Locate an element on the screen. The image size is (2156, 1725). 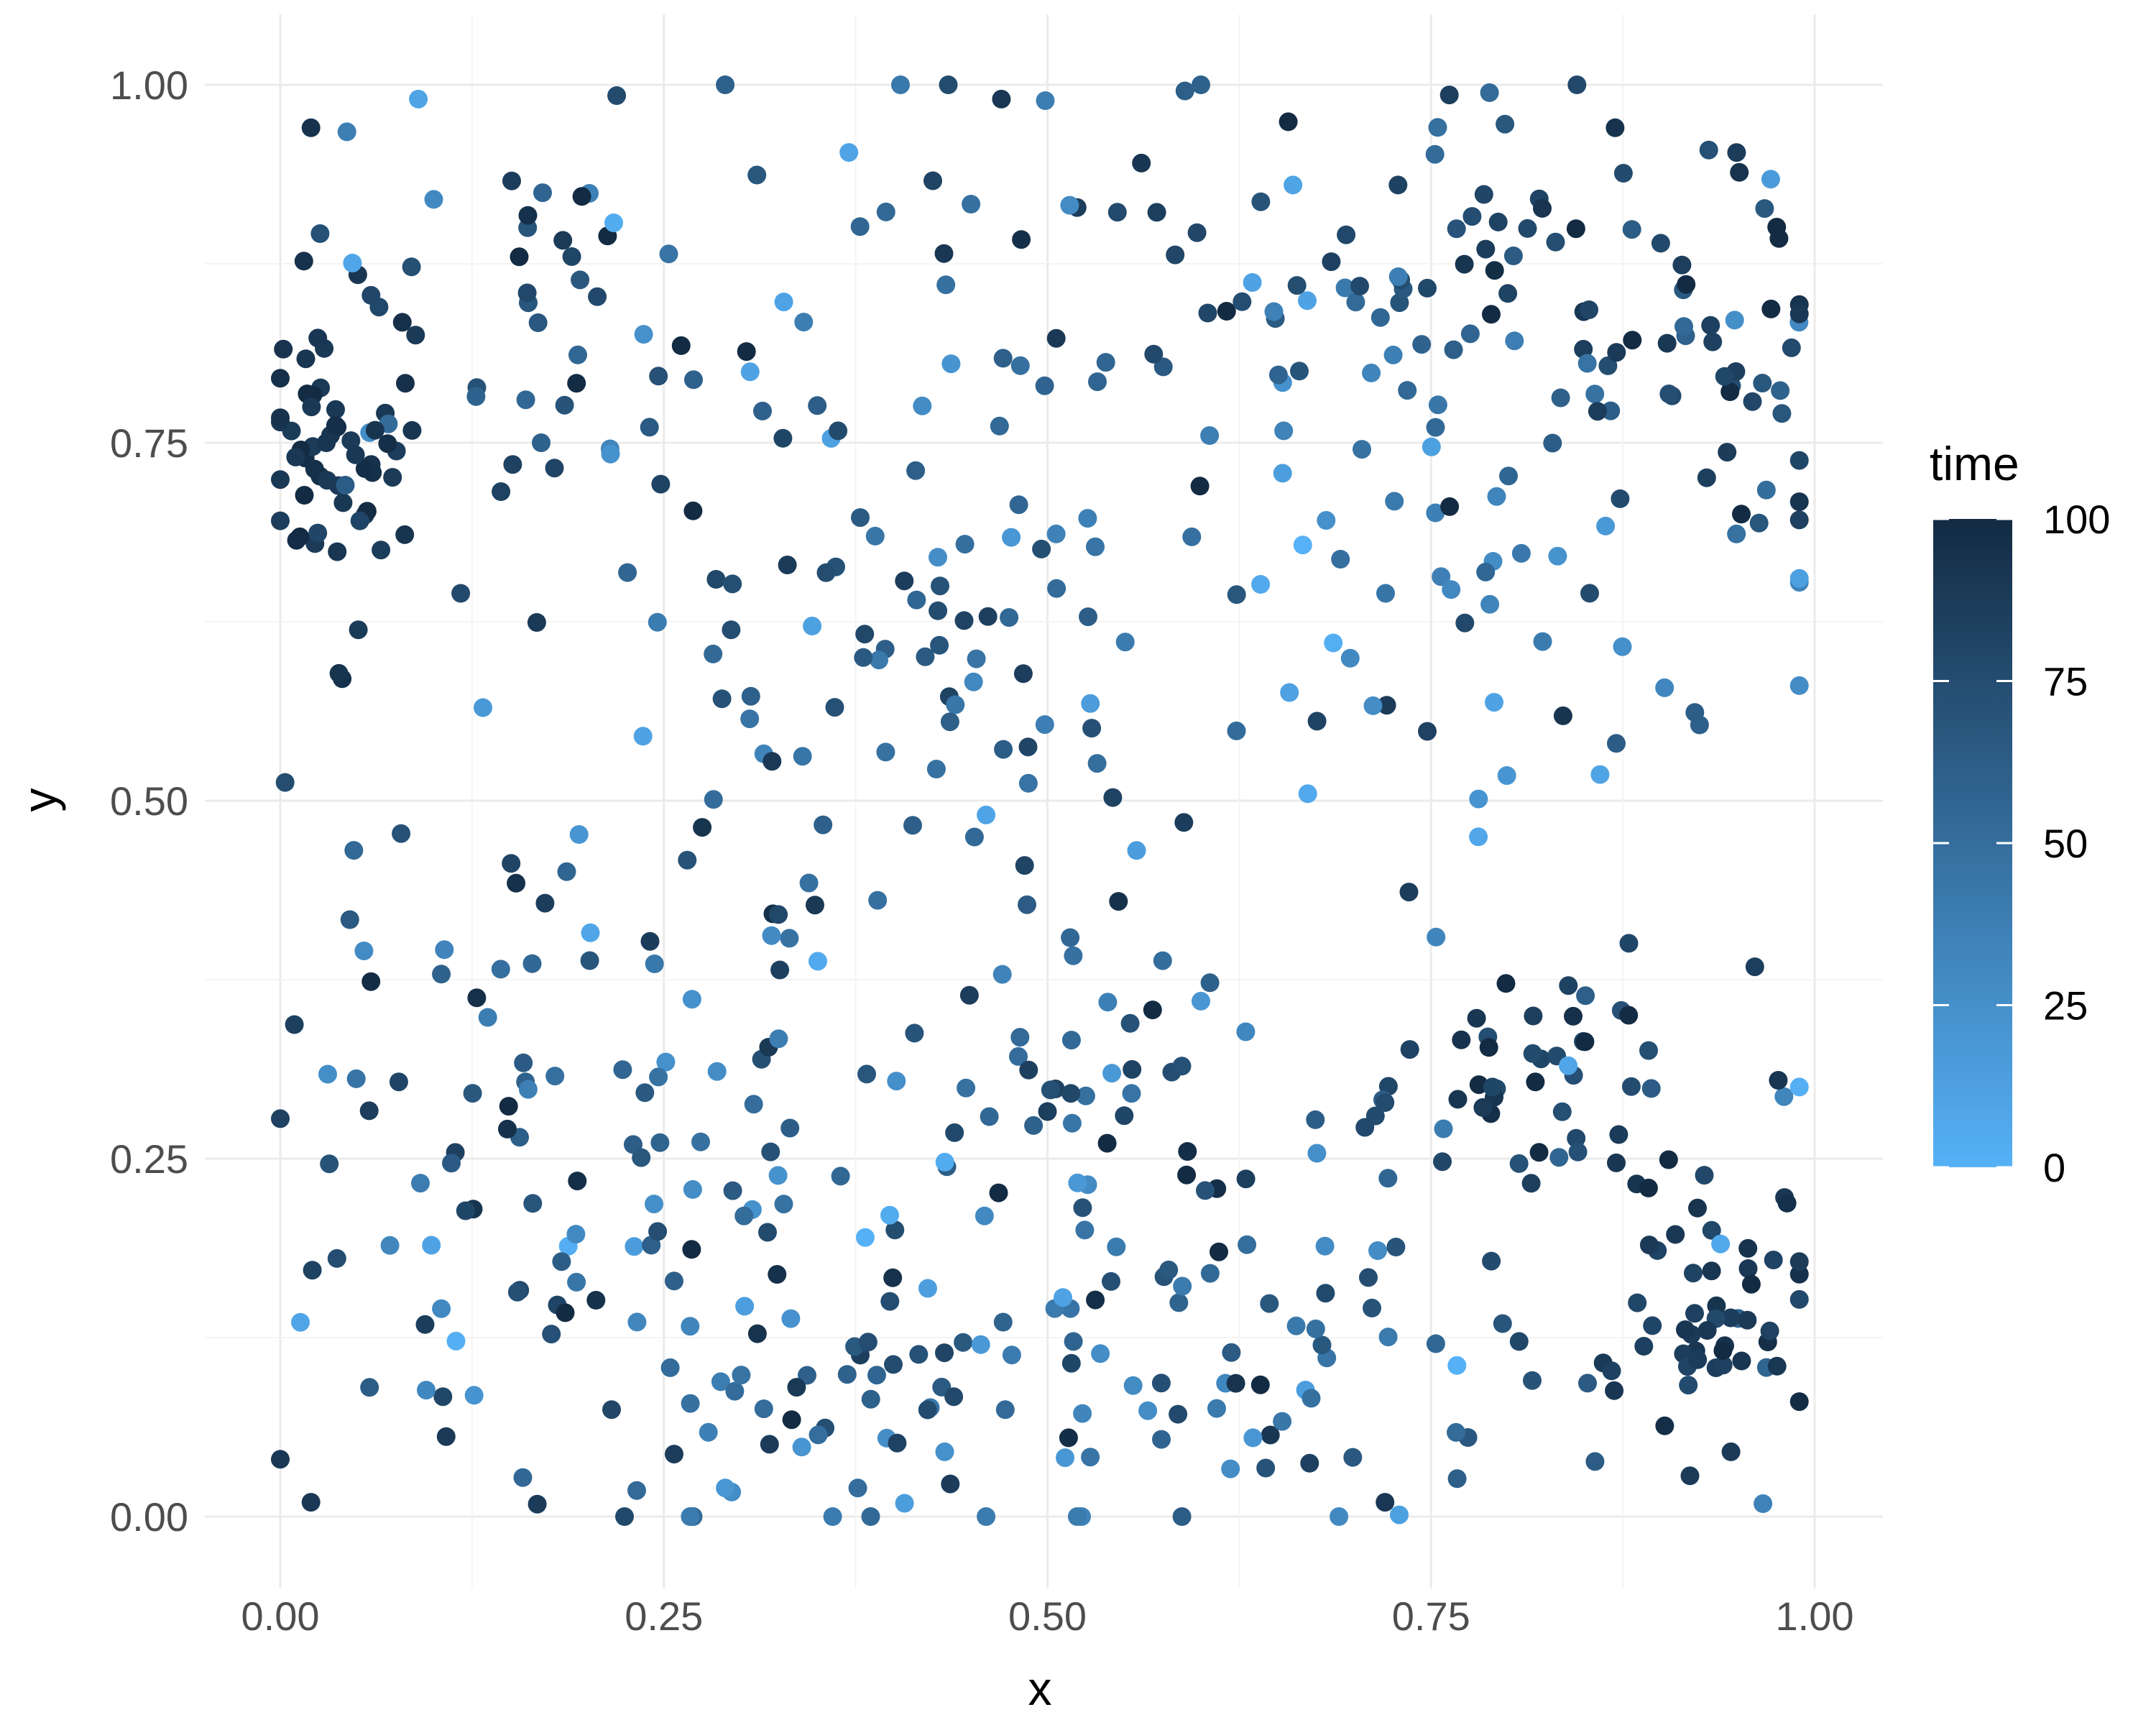
x-tick-label: 0.00 is located at coordinates (280, 1616).